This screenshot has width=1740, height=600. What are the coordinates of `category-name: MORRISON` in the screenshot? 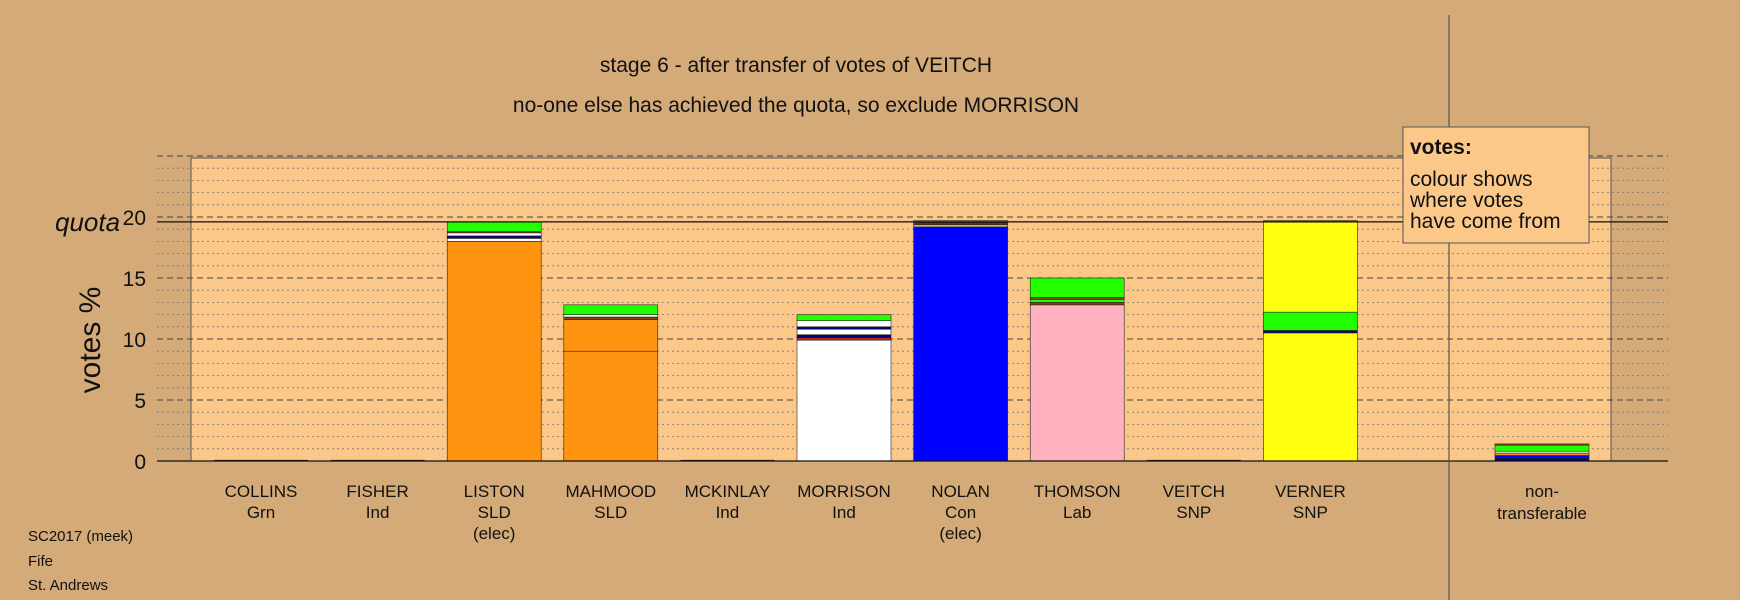 It's located at (844, 491).